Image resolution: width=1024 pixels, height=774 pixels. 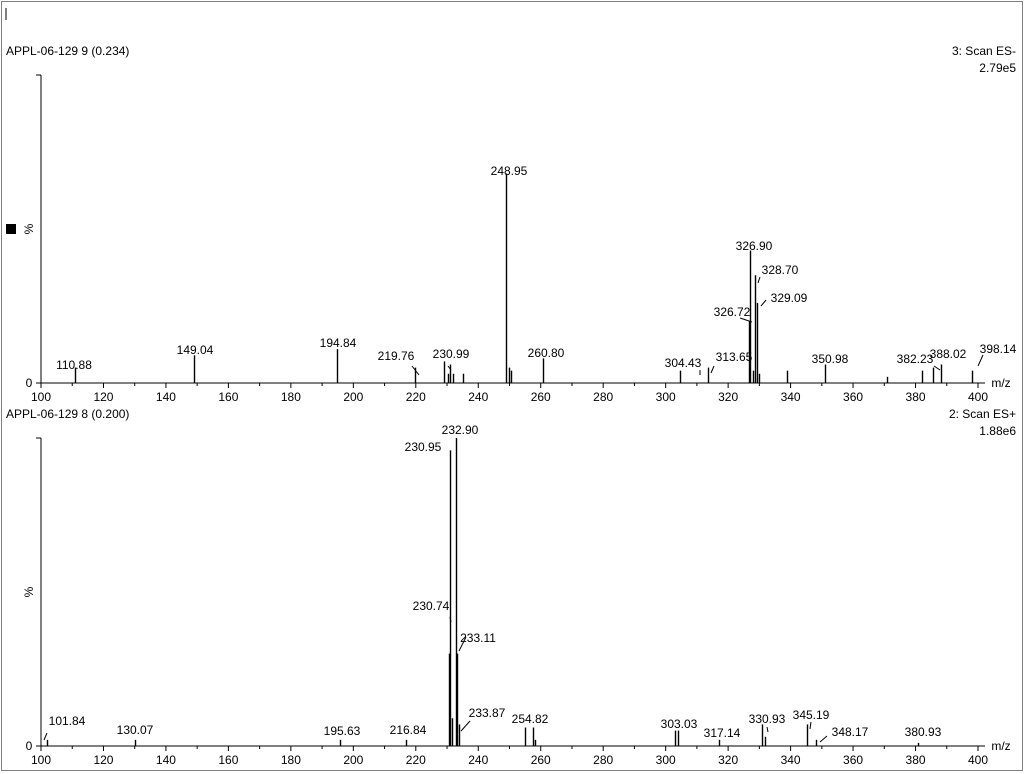 I want to click on peak-label: 345.19, so click(x=811, y=715).